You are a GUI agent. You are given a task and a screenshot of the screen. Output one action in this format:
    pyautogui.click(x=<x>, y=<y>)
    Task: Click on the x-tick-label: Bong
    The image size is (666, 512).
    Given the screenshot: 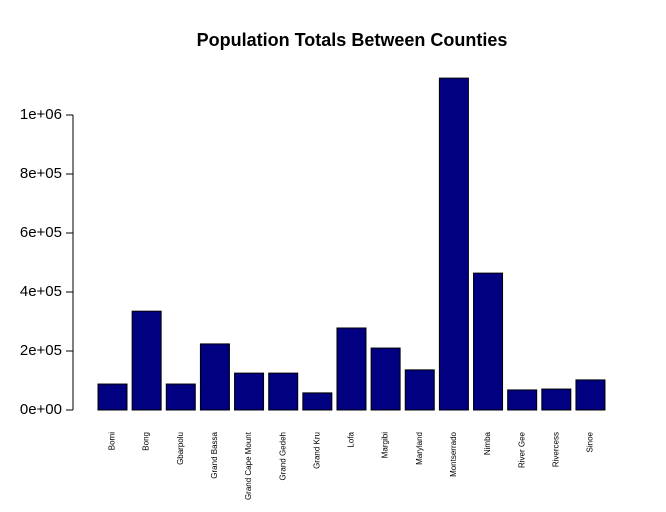 What is the action you would take?
    pyautogui.click(x=146, y=441)
    